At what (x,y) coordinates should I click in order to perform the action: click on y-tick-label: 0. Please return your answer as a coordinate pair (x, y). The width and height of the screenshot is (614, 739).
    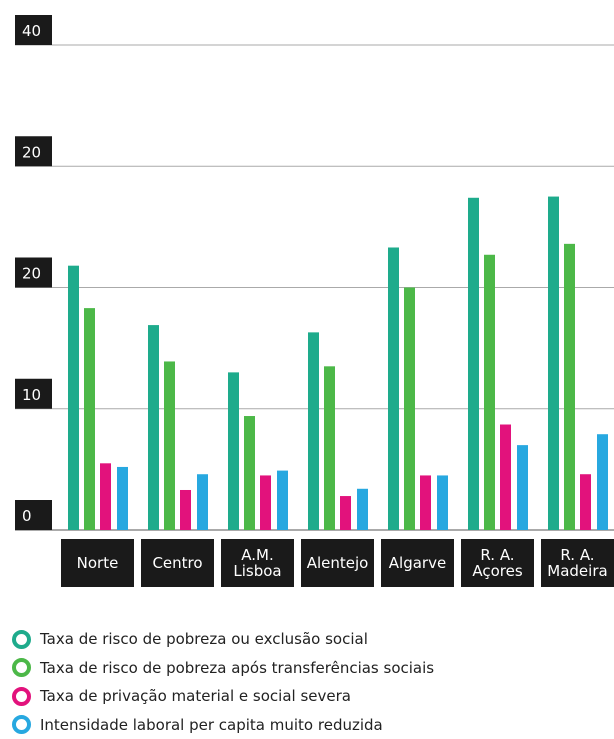
    Looking at the image, I should click on (27, 516).